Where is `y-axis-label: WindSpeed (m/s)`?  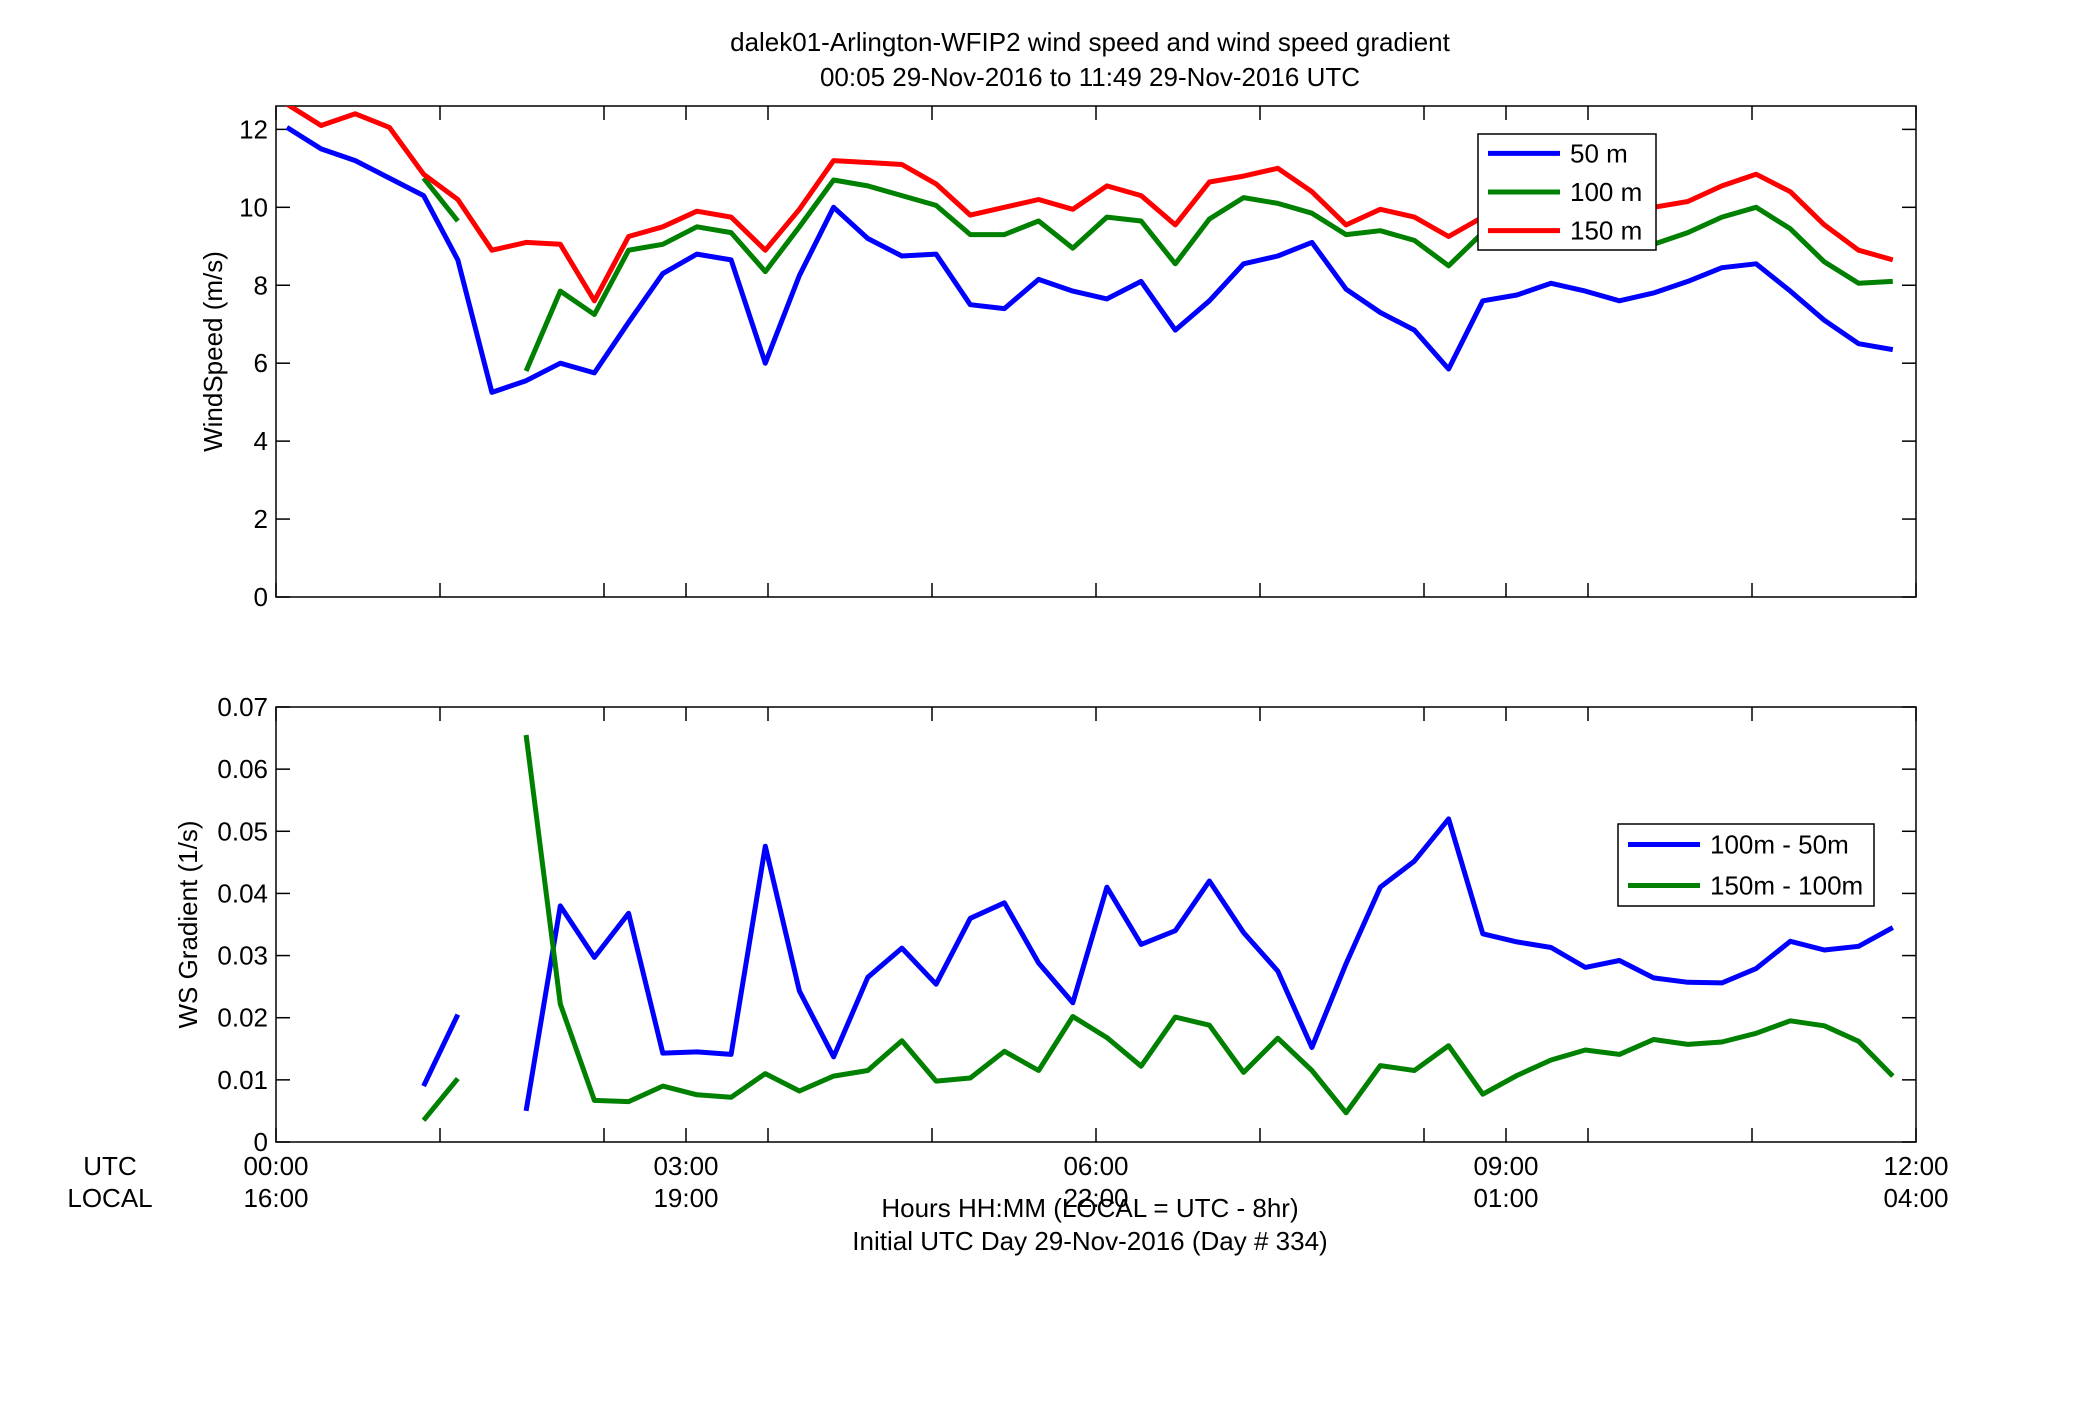
y-axis-label: WindSpeed (m/s) is located at coordinates (213, 351).